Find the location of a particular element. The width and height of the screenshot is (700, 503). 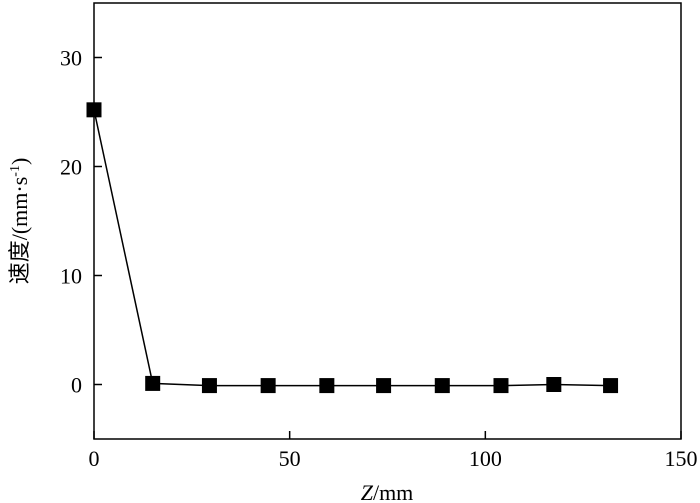

y-axis-label-superscript: -1 is located at coordinates (15, 171).